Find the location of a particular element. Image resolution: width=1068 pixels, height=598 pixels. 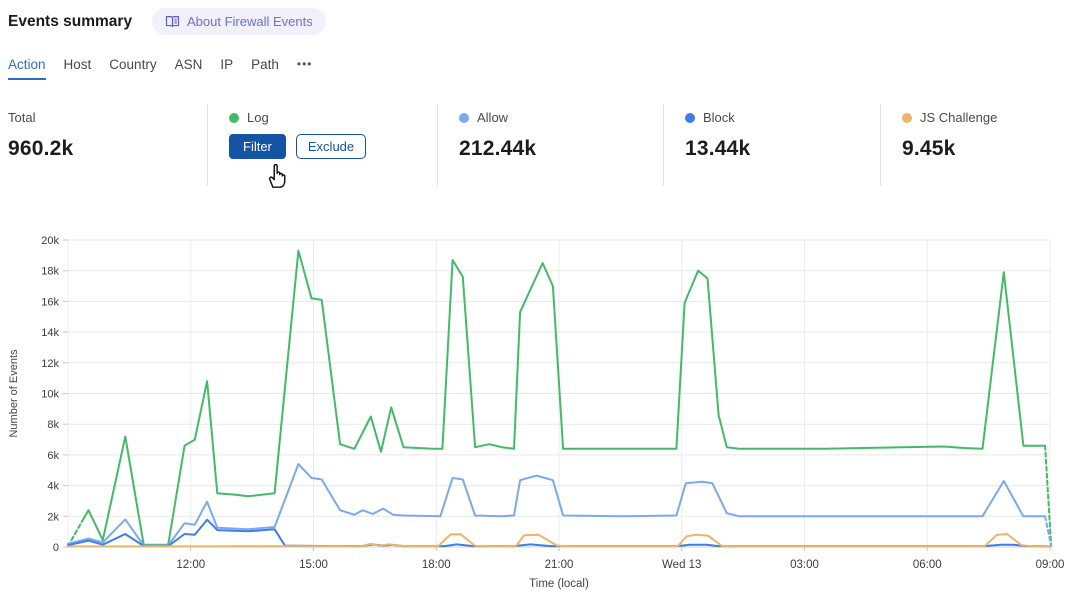

svg-text: 12k is located at coordinates (50, 364).